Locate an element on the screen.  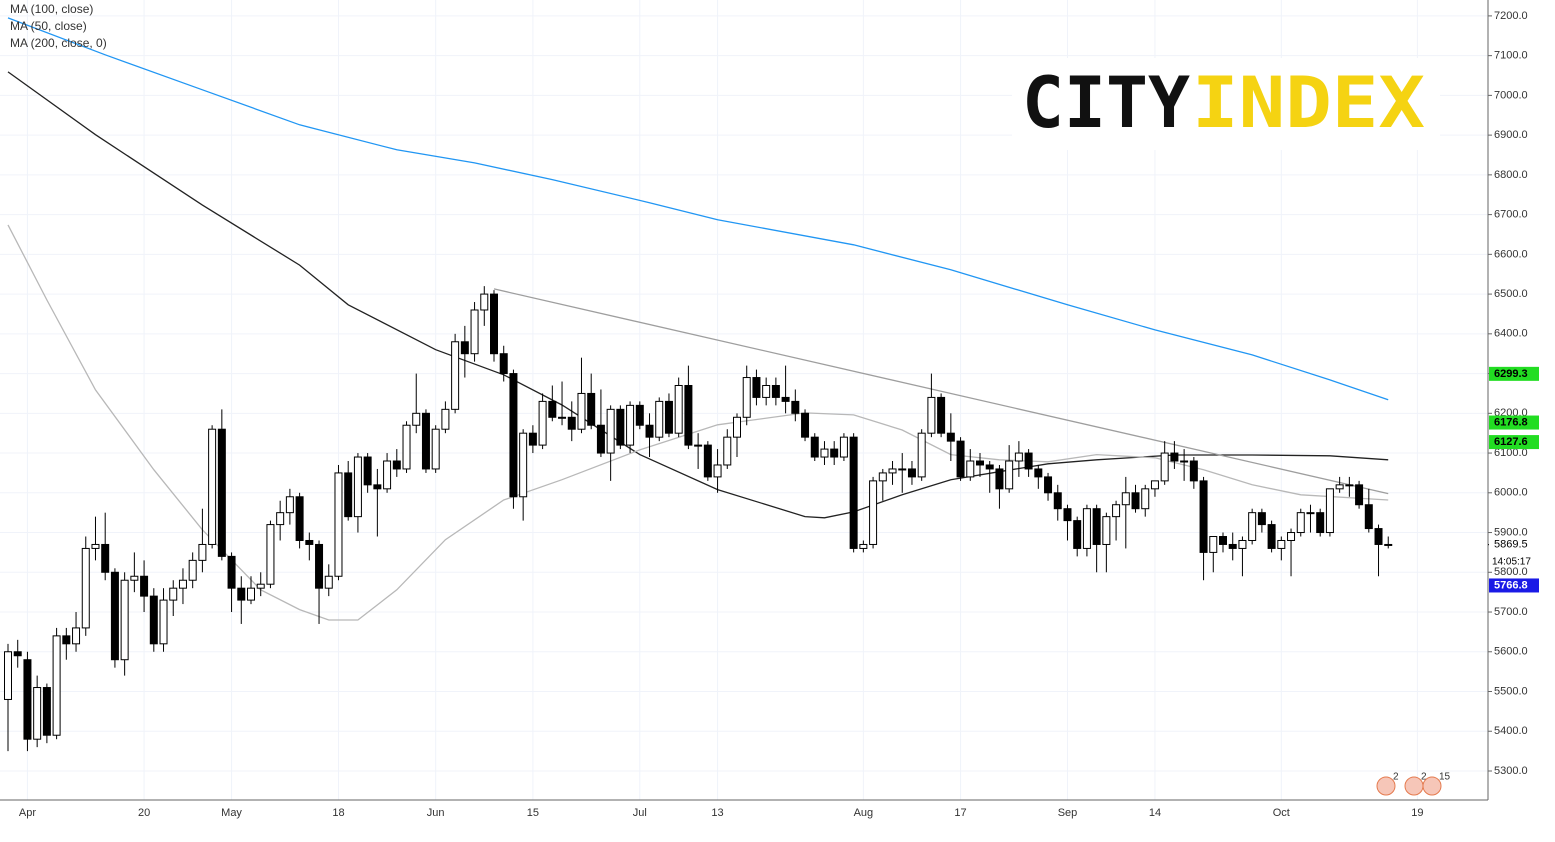
y-tick-label: 6800.0 is located at coordinates (1511, 175).